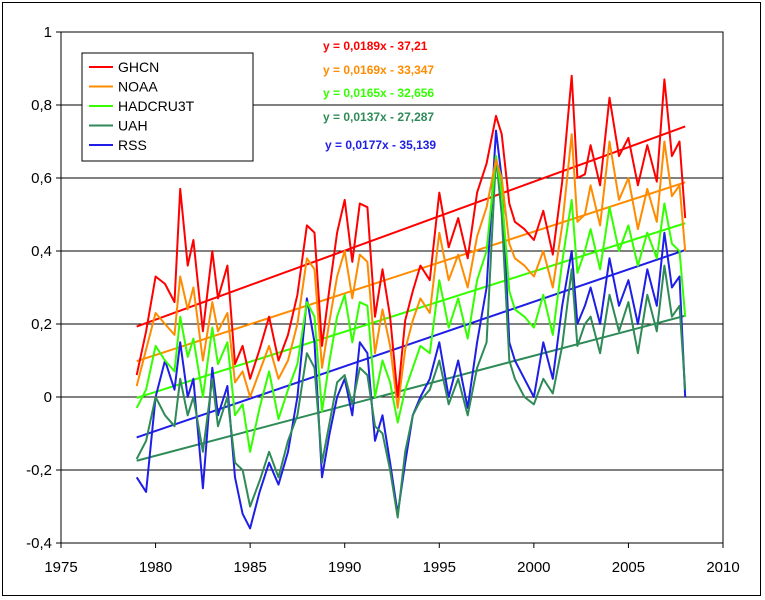  I want to click on y-tick-label: -0,4, so click(39, 543).